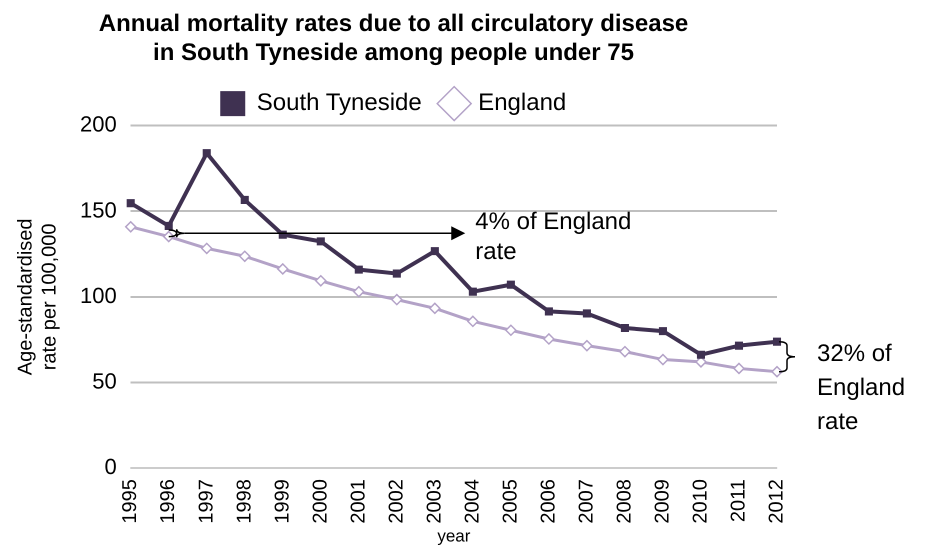 This screenshot has width=952, height=547. What do you see at coordinates (777, 501) in the screenshot?
I see `x-tick-label: 2012` at bounding box center [777, 501].